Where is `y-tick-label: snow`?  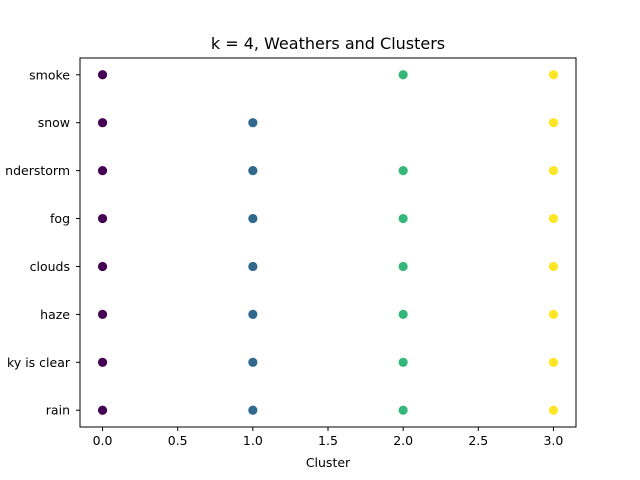 y-tick-label: snow is located at coordinates (54, 122).